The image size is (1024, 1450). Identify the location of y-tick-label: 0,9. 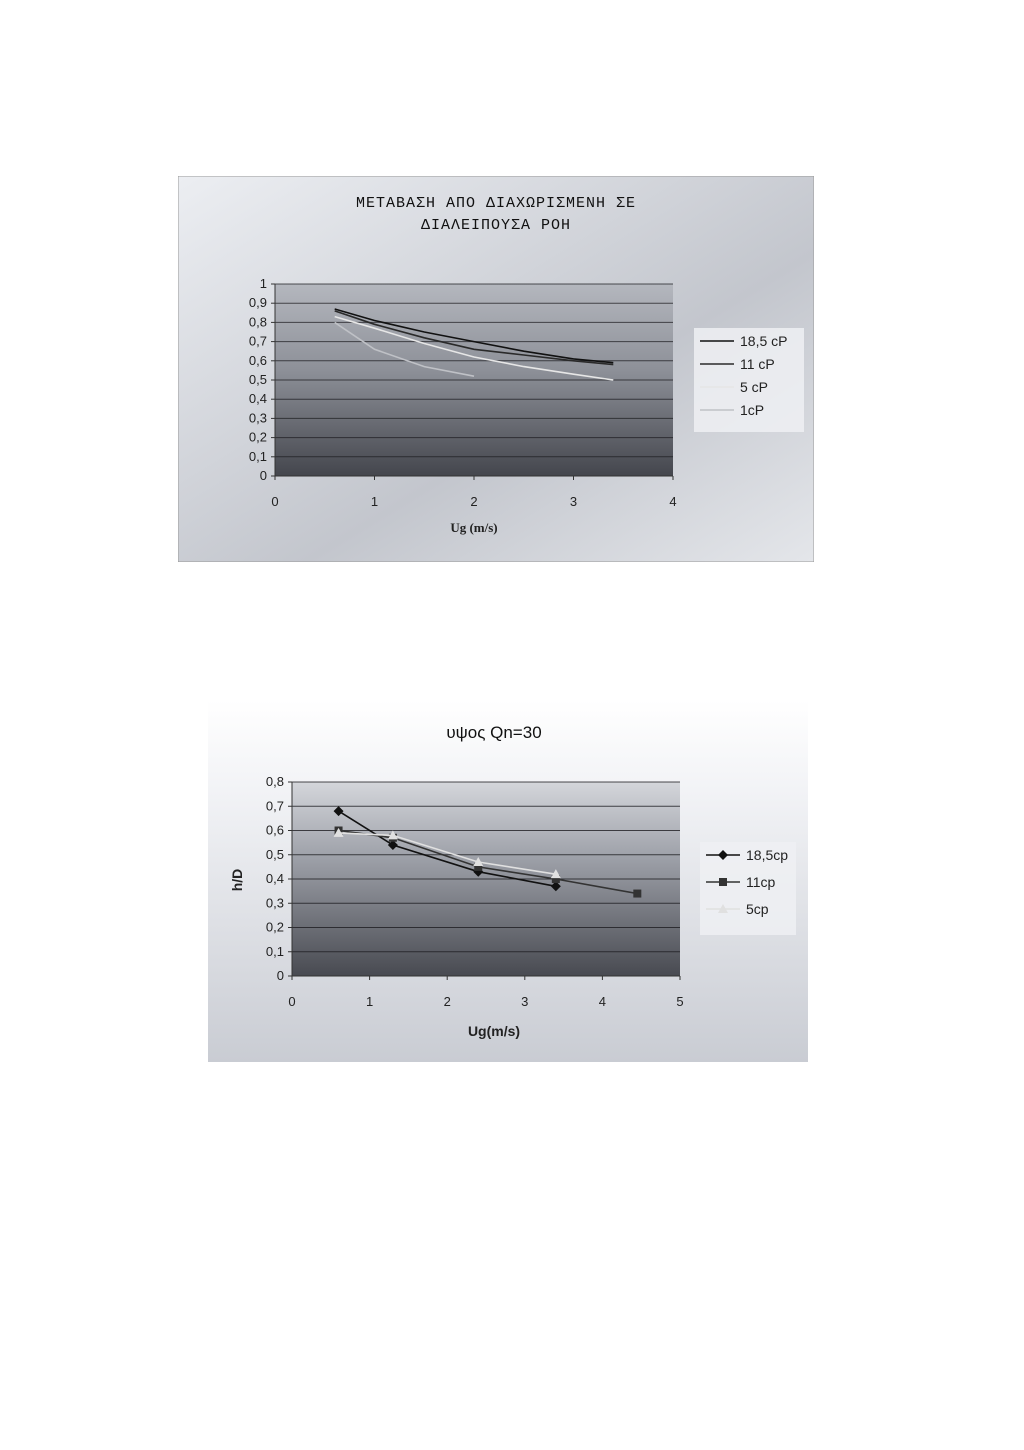
(258, 302).